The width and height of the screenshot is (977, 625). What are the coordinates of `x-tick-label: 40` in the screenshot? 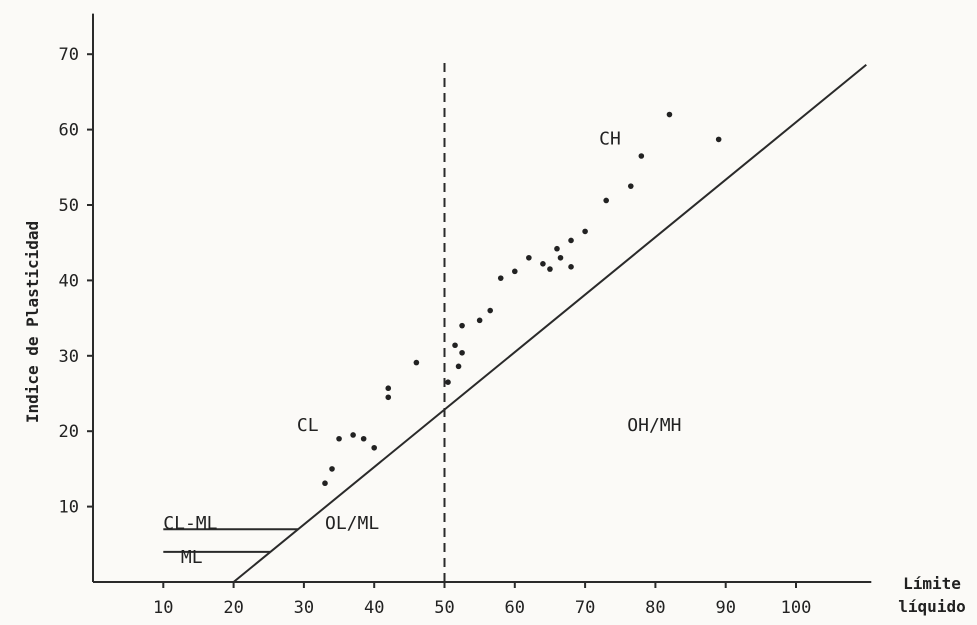 It's located at (374, 608).